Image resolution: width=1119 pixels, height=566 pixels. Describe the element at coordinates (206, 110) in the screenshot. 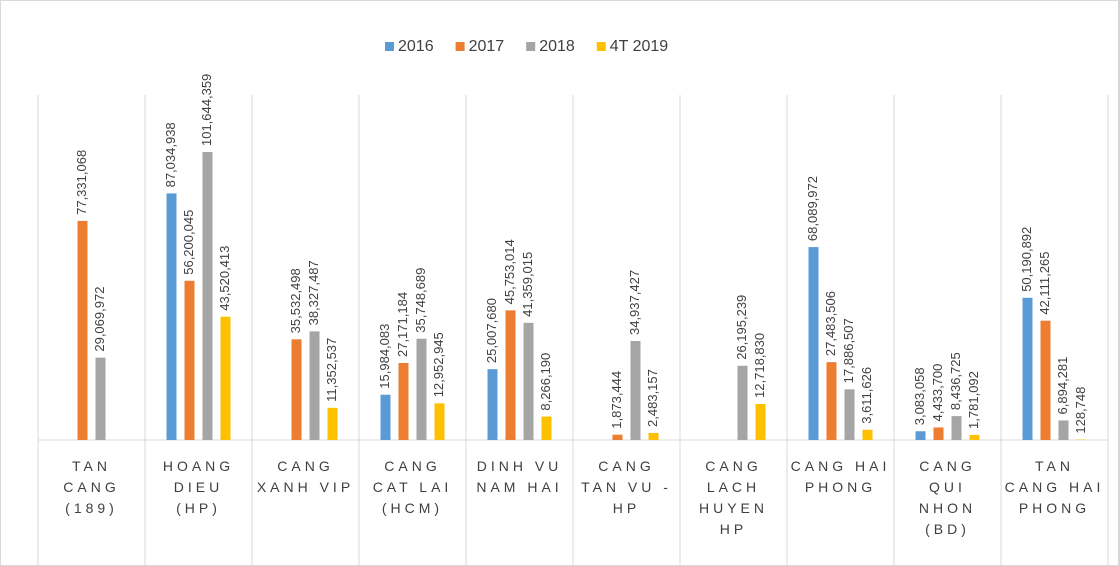

I see `data-label: 101,644,359` at that location.